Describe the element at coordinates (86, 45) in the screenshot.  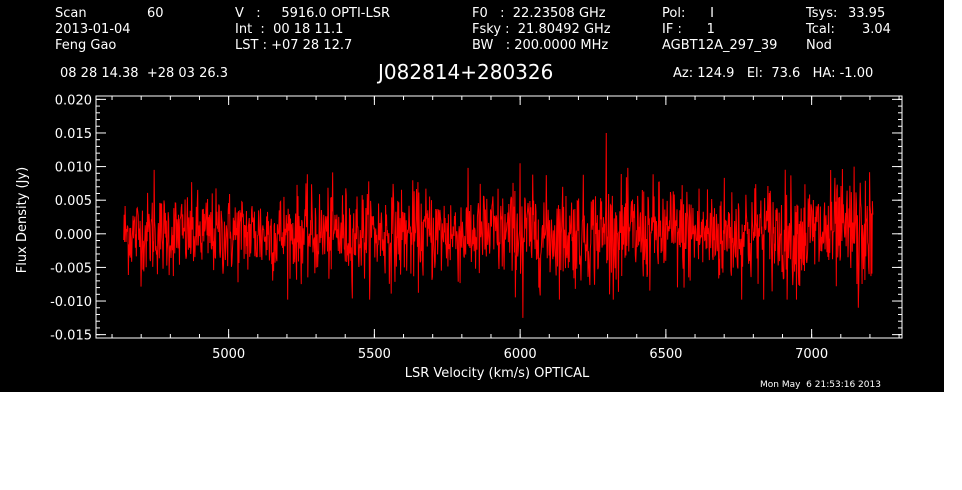
I see `observer-name: Feng Gao` at that location.